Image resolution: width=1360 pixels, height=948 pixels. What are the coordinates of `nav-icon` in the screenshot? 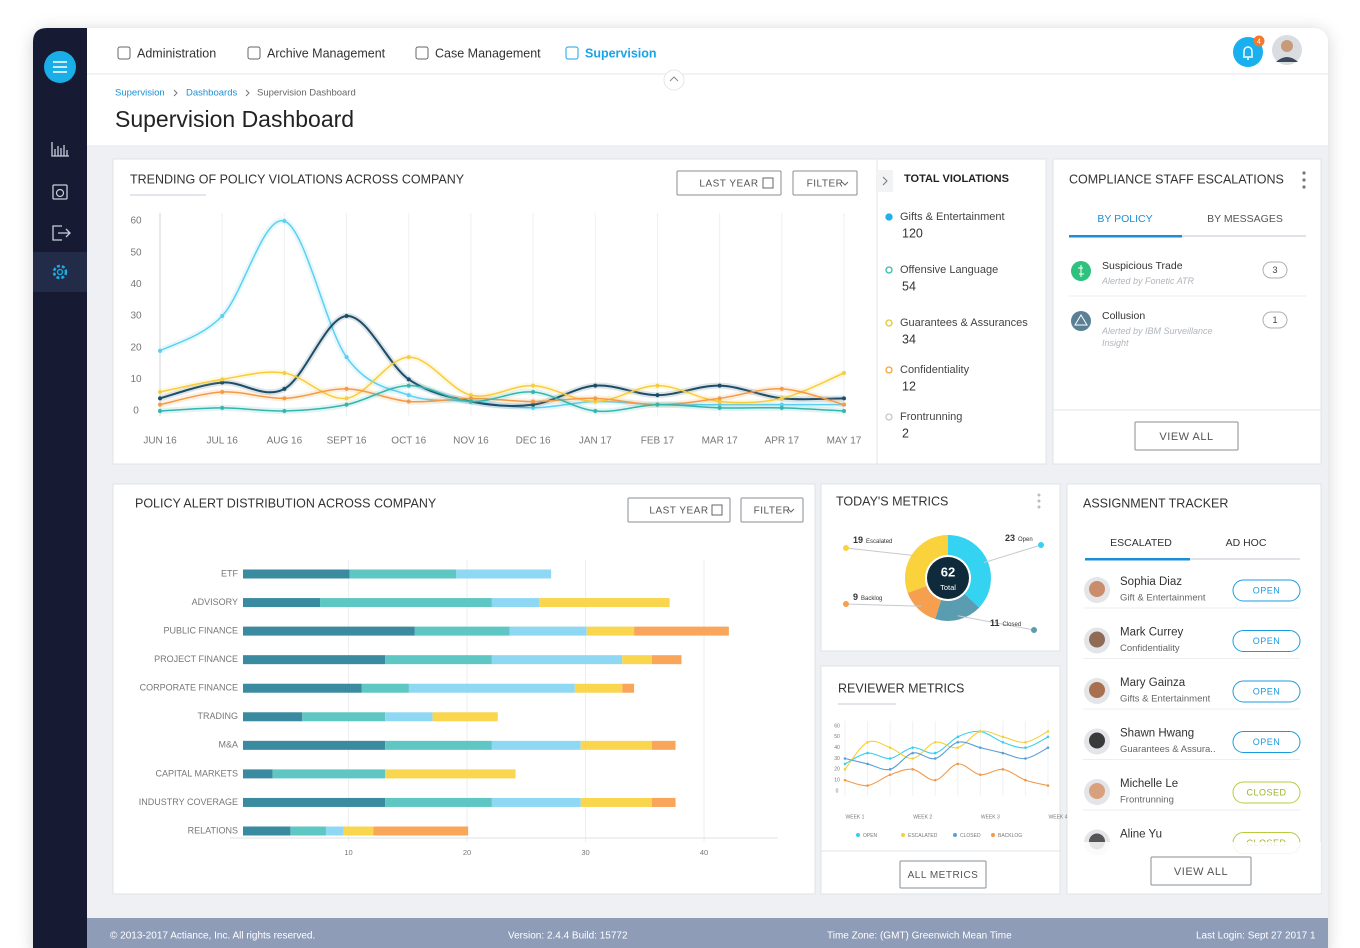 It's located at (572, 53).